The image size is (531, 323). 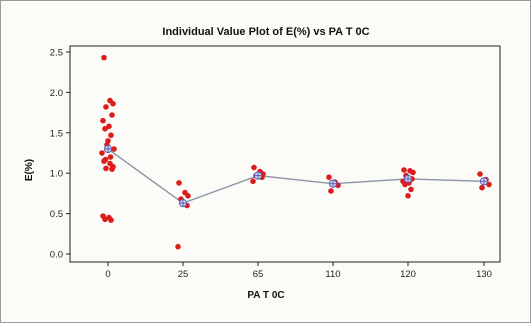 What do you see at coordinates (265, 32) in the screenshot?
I see `chart-title: Individual Value Plot of E(%) vs PA T 0C` at bounding box center [265, 32].